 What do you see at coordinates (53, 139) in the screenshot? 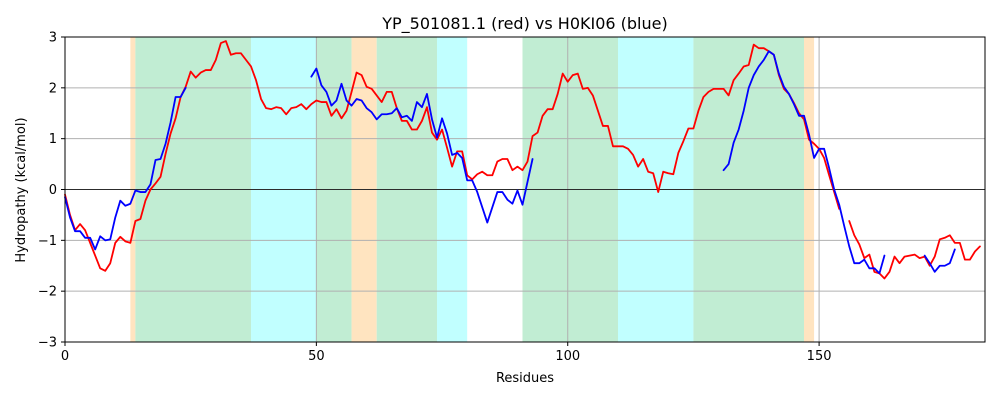
I see `y-tick-label: 1` at bounding box center [53, 139].